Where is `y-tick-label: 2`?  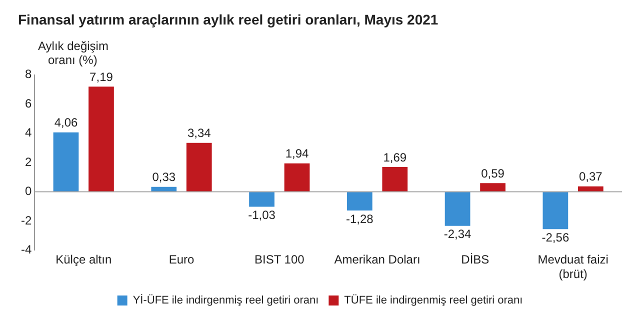
y-tick-label: 2 is located at coordinates (28, 161).